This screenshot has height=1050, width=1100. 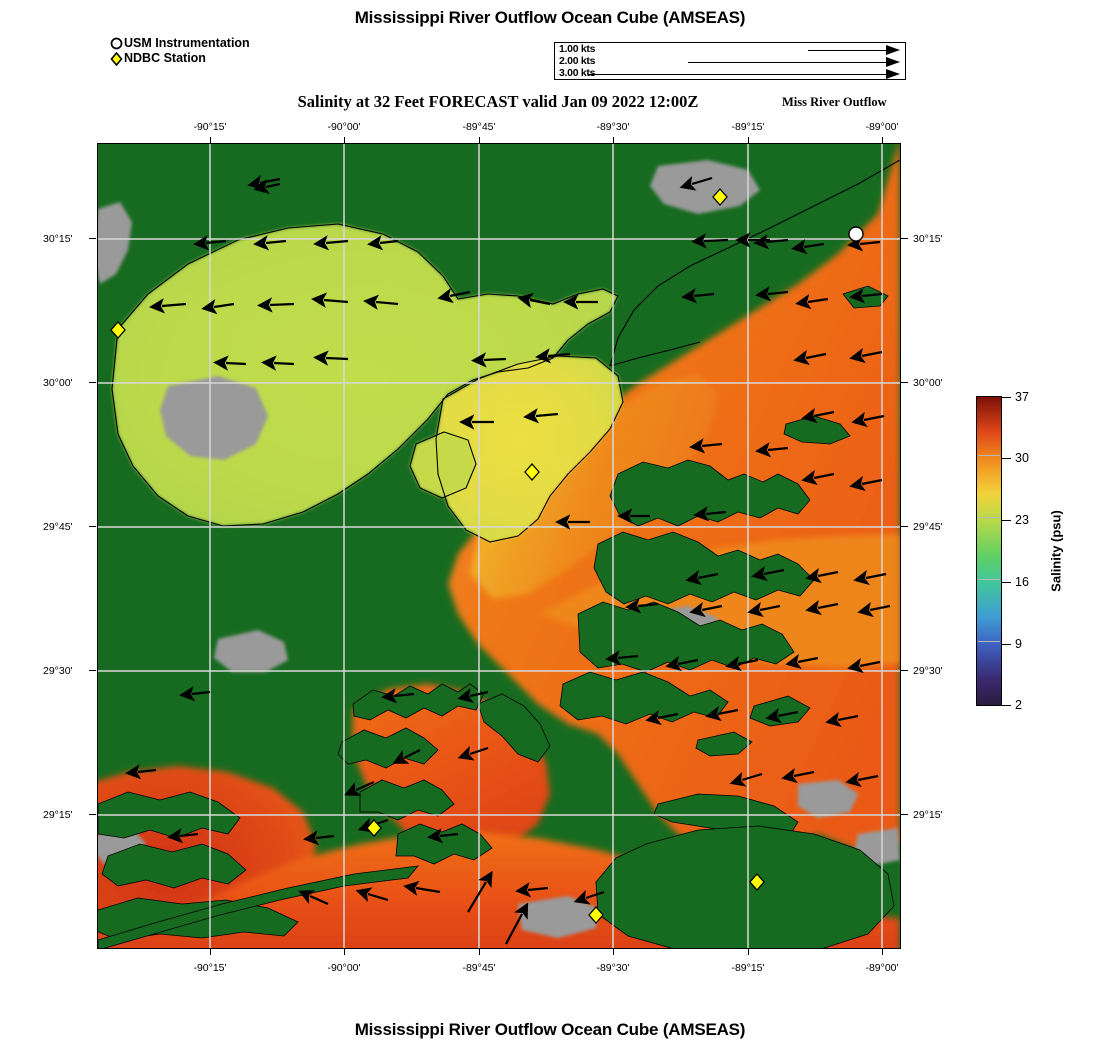 What do you see at coordinates (58, 239) in the screenshot?
I see `y-axis-label-left: 30°15'` at bounding box center [58, 239].